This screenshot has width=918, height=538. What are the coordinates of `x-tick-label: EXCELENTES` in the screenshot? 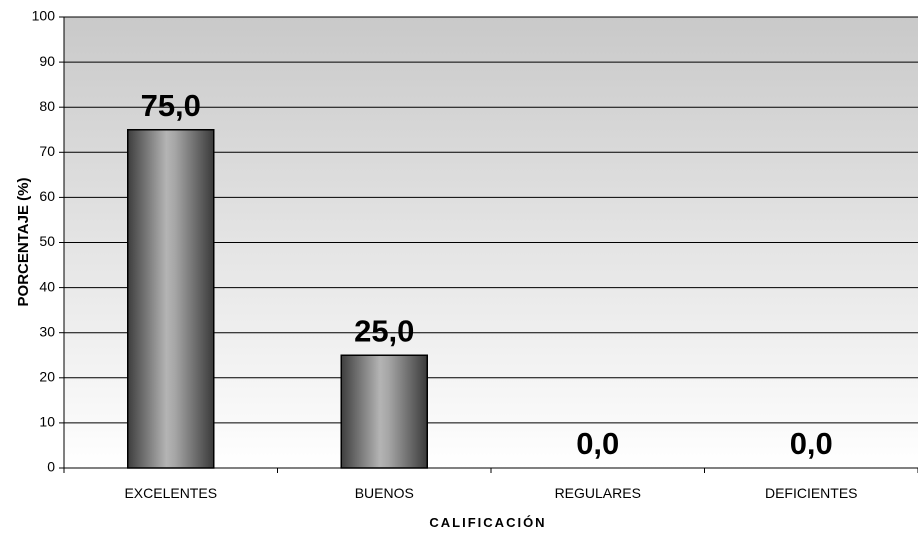 It's located at (170, 493).